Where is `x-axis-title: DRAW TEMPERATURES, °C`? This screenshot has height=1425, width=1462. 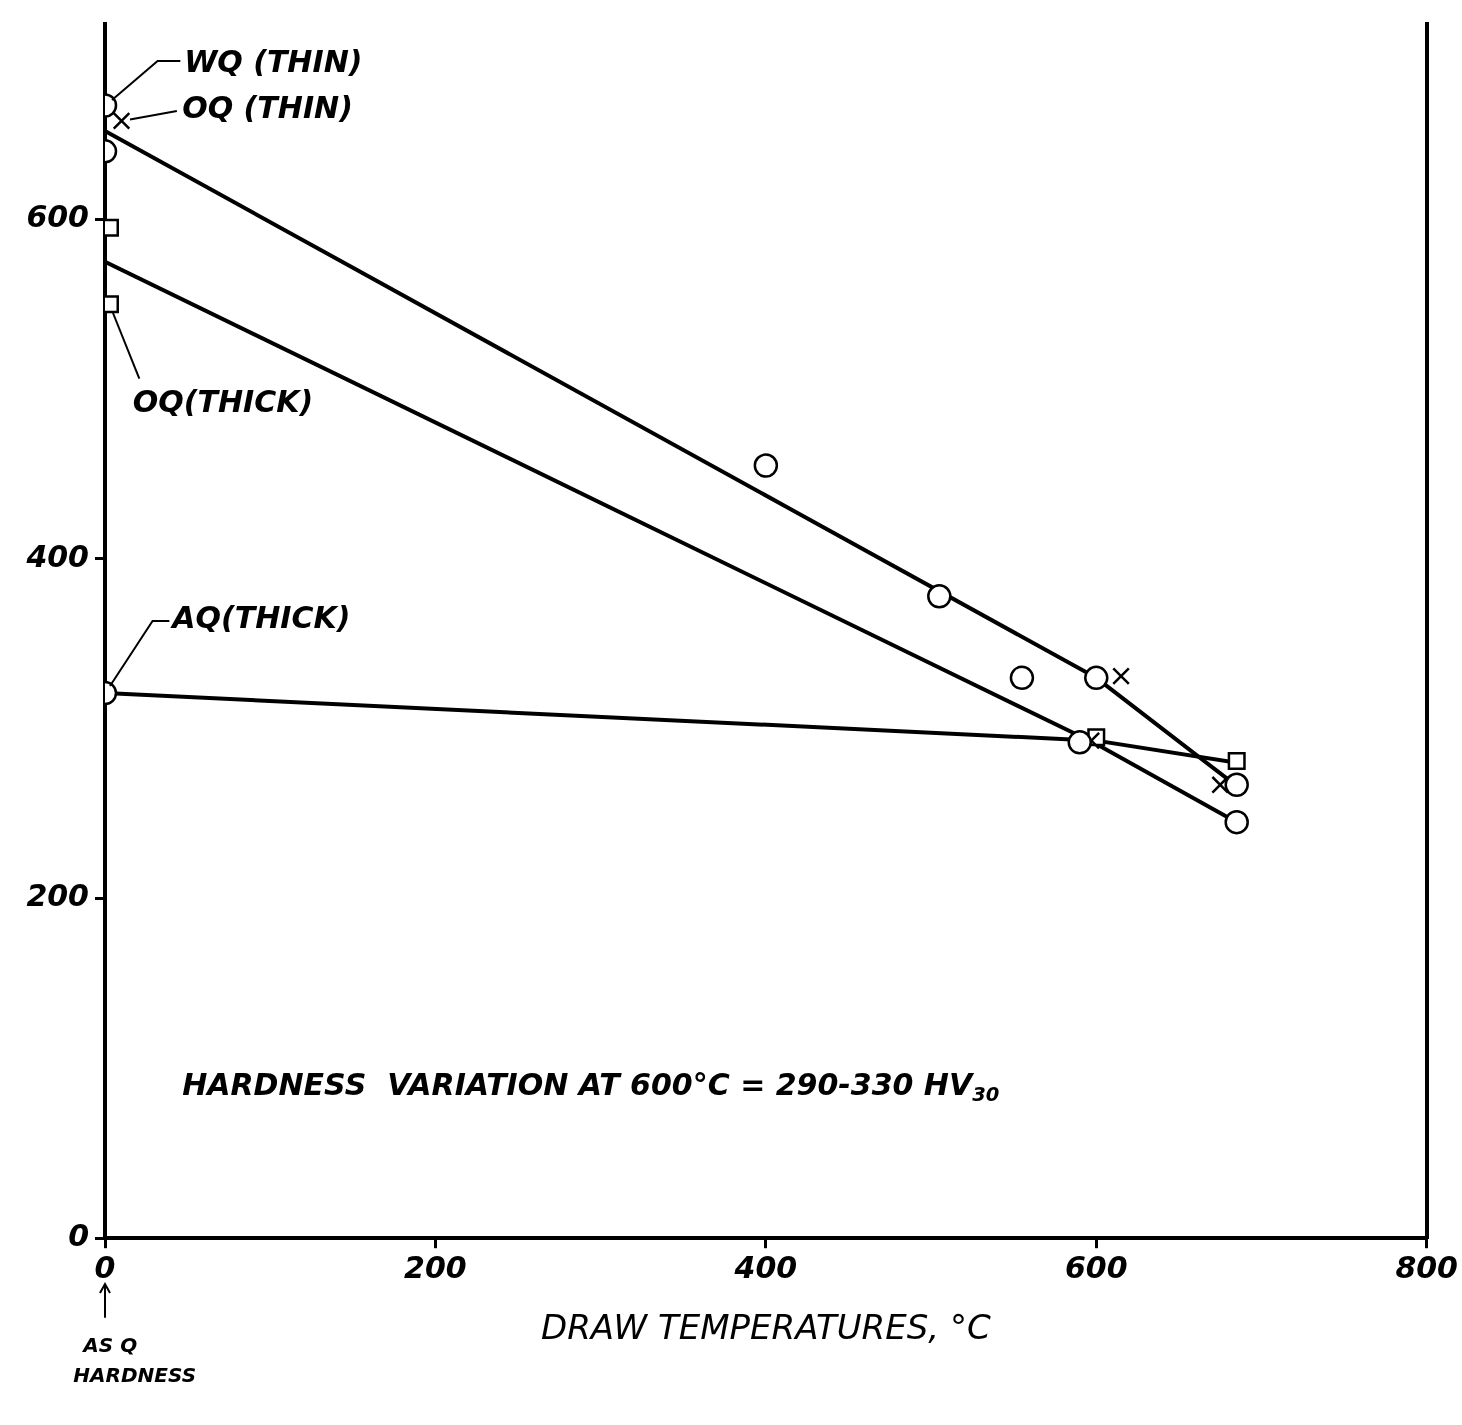 x-axis-title: DRAW TEMPERATURES, °C is located at coordinates (766, 1327).